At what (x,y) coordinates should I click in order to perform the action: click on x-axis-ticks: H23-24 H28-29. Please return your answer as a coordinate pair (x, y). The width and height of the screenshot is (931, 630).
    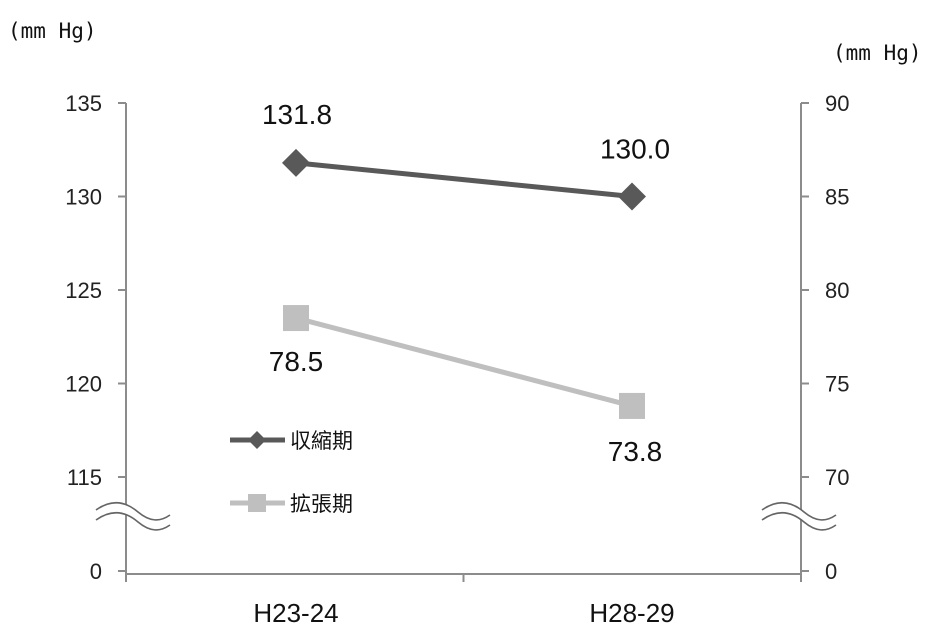
    Looking at the image, I should click on (463, 601).